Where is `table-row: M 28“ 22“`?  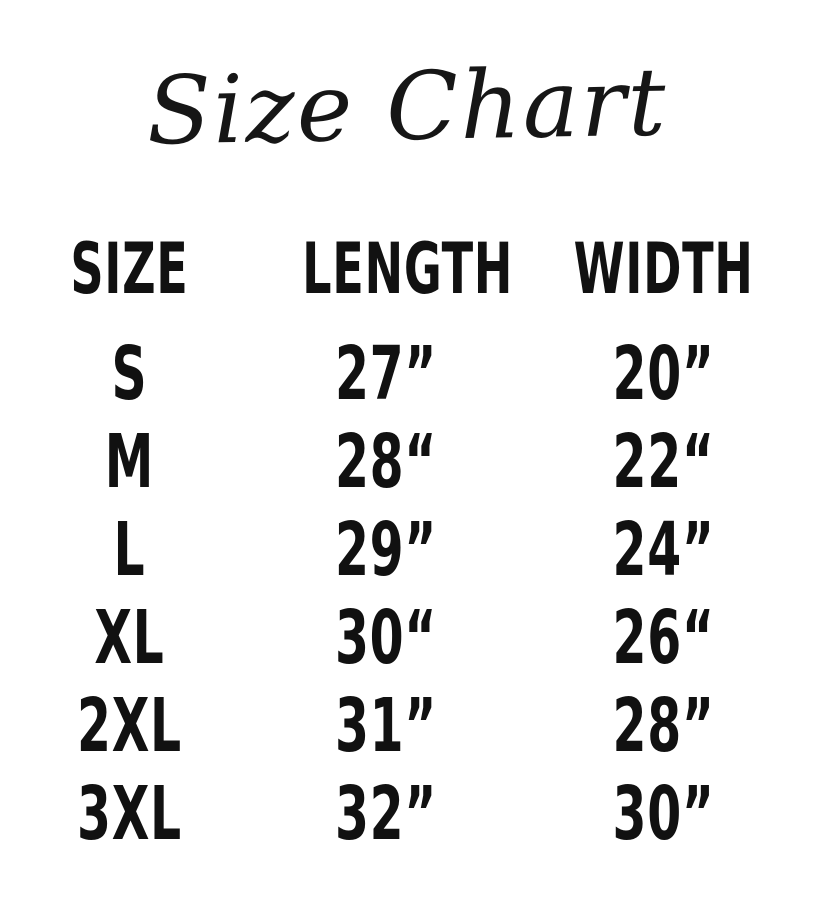 table-row: M 28“ 22“ is located at coordinates (407, 462).